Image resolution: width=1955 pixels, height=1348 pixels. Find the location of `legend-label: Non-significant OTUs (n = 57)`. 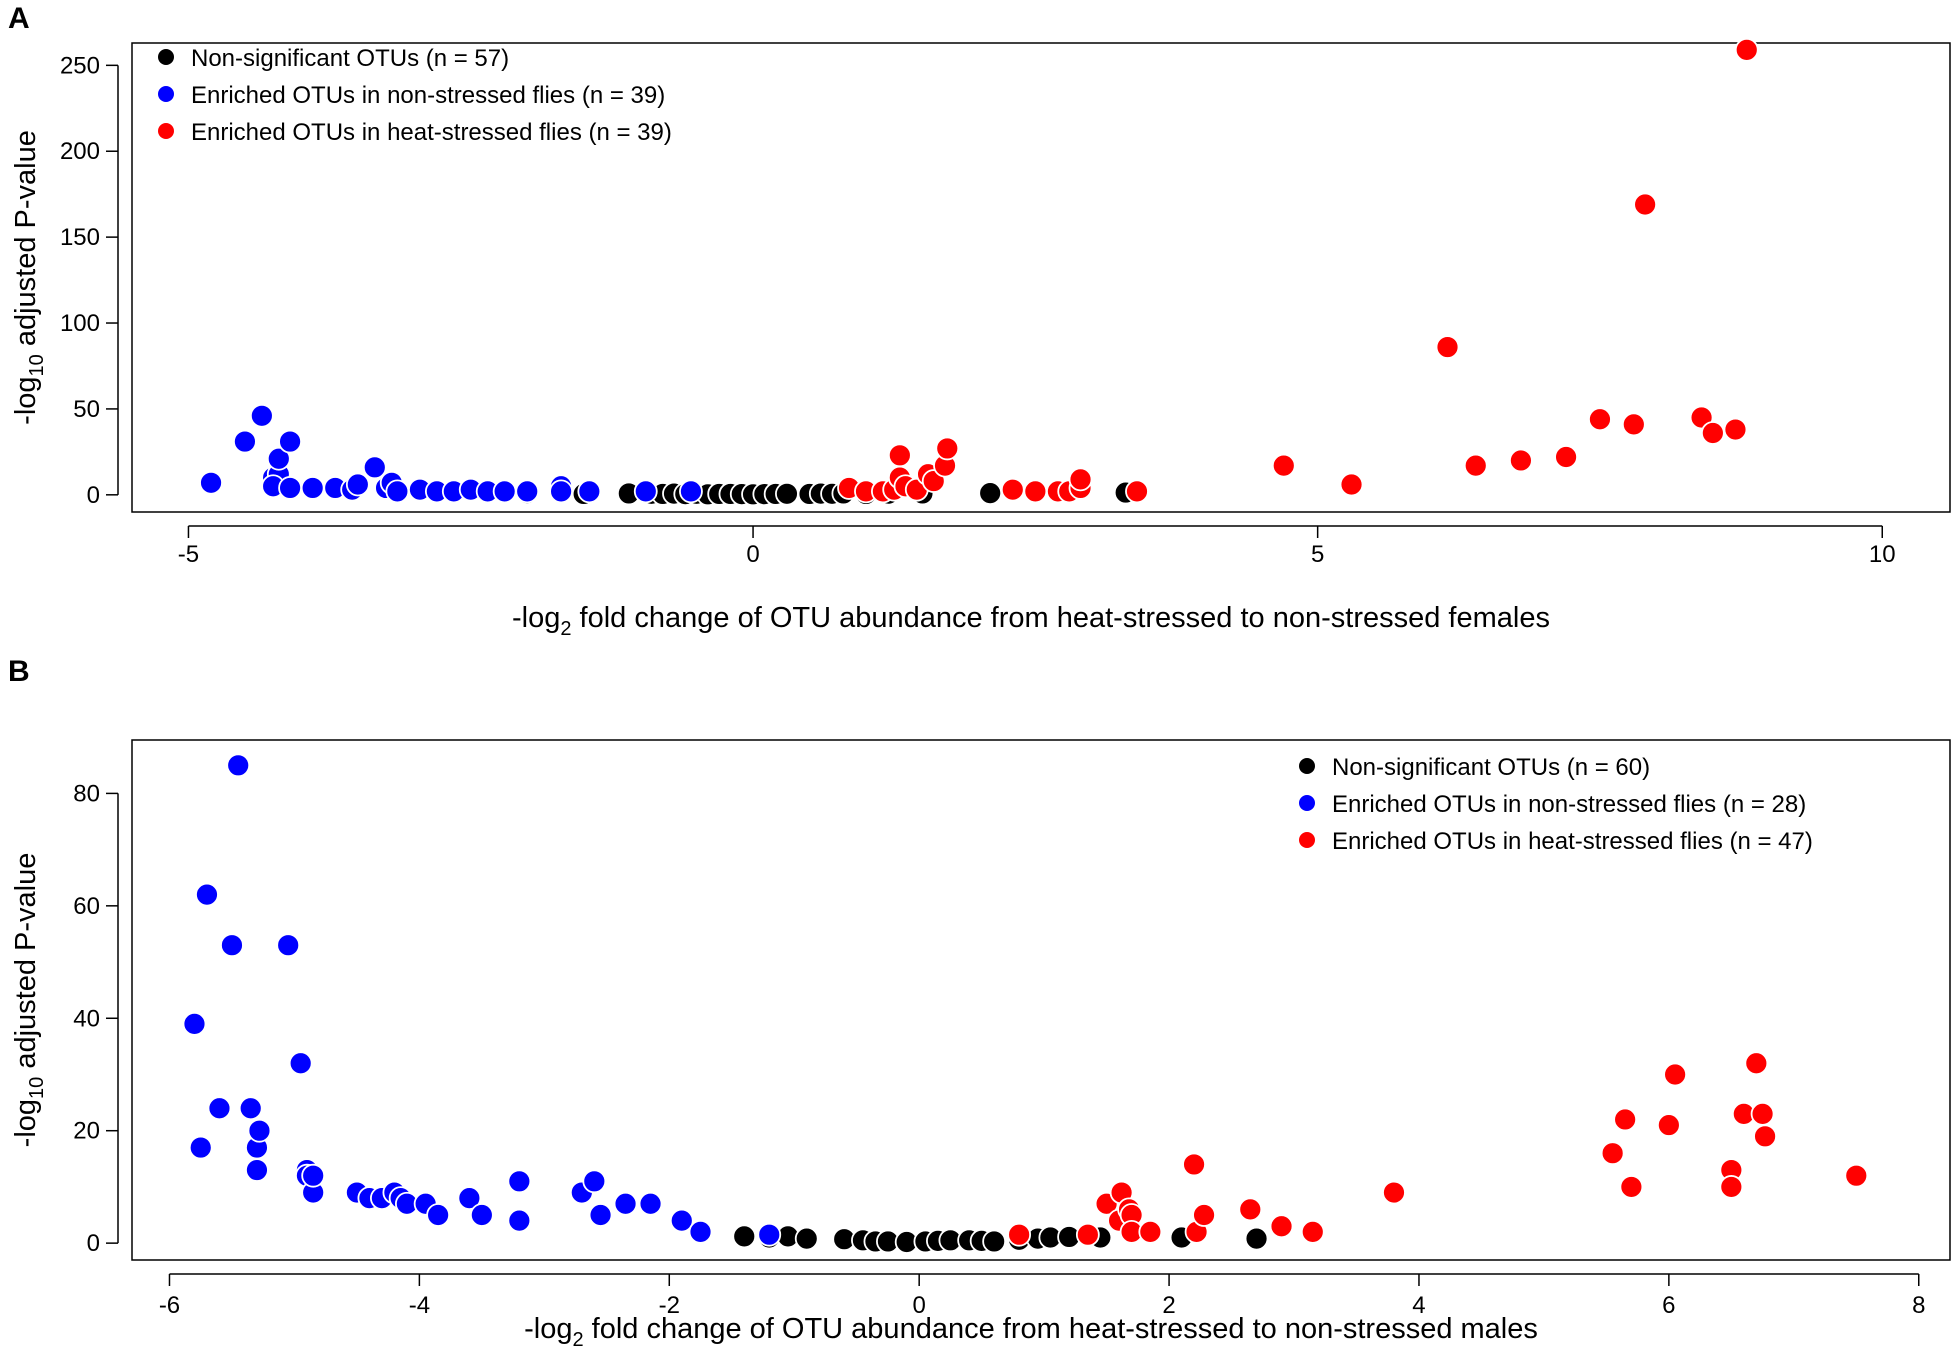

legend-label: Non-significant OTUs (n = 57) is located at coordinates (350, 58).